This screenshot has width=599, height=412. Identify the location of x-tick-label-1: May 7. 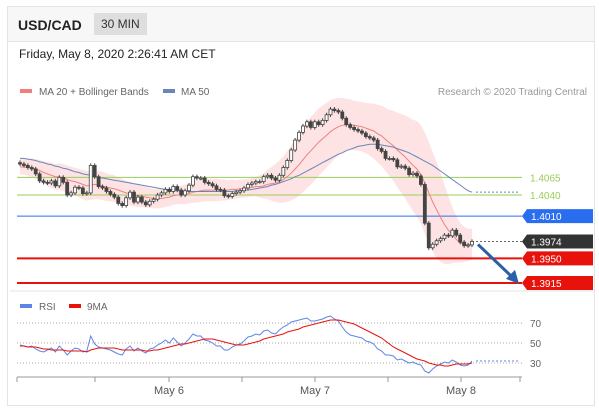
(315, 391).